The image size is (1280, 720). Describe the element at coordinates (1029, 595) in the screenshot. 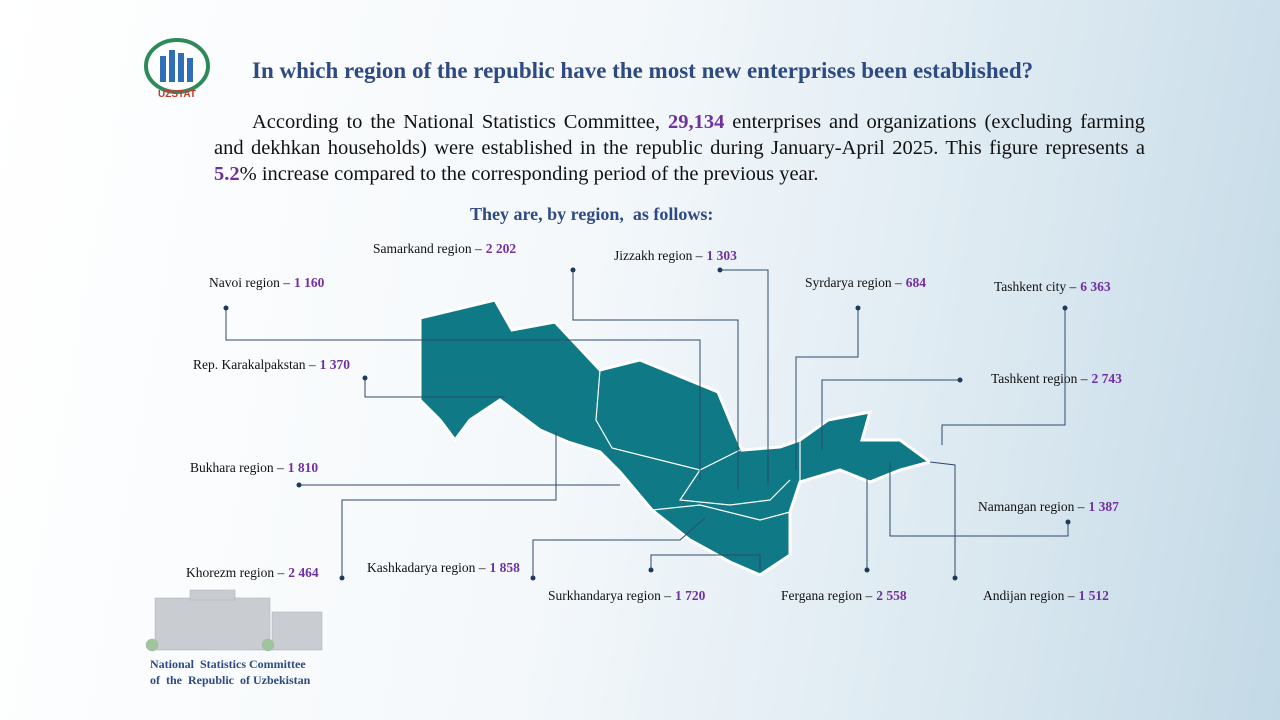

I see `region-name: Andijan region –` at that location.